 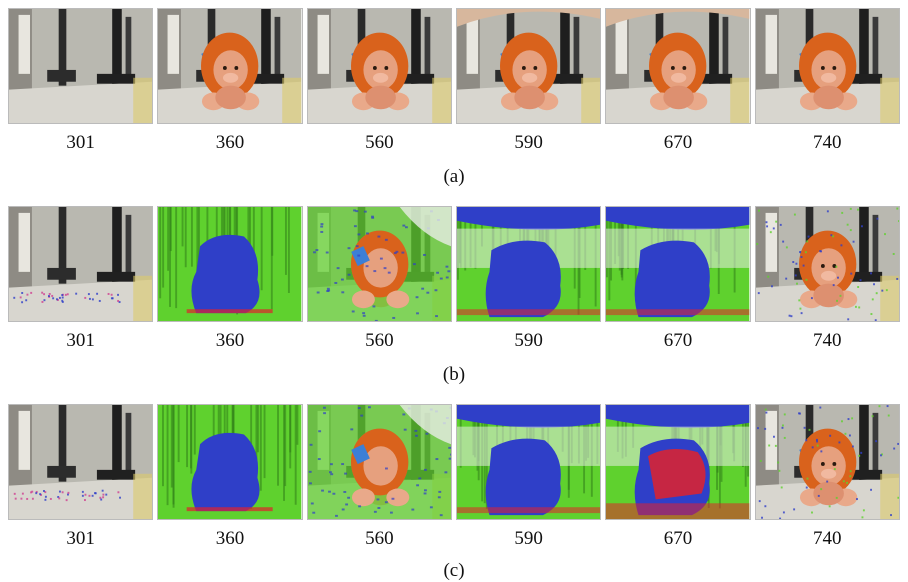 What do you see at coordinates (454, 176) in the screenshot?
I see `subfigure-caption: (a)` at bounding box center [454, 176].